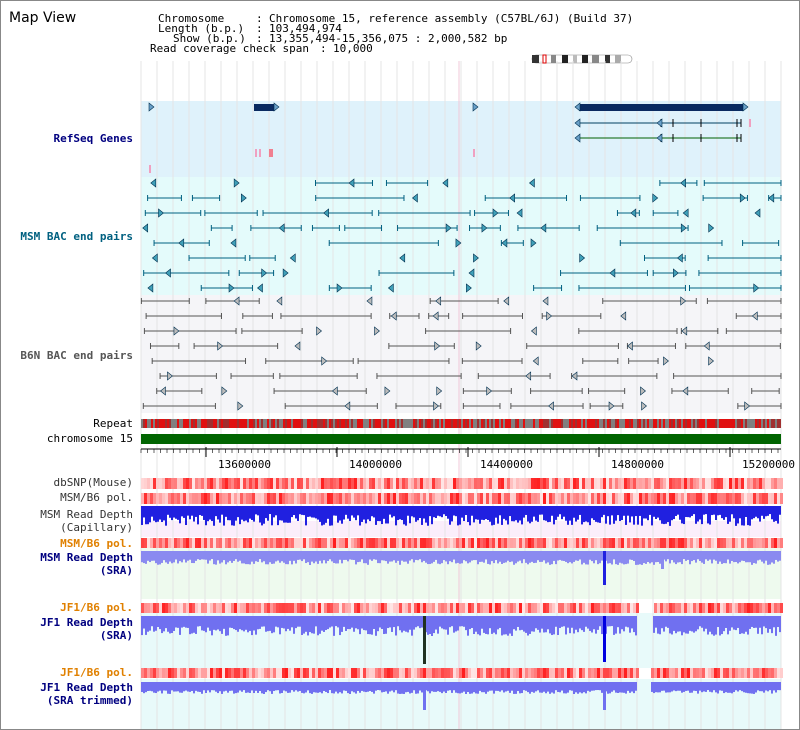 The width and height of the screenshot is (800, 730). What do you see at coordinates (86, 694) in the screenshot?
I see `track-label-jf1-read-depth-sra-trimmed: JF1 Read Depth (SRA trimmed)` at bounding box center [86, 694].